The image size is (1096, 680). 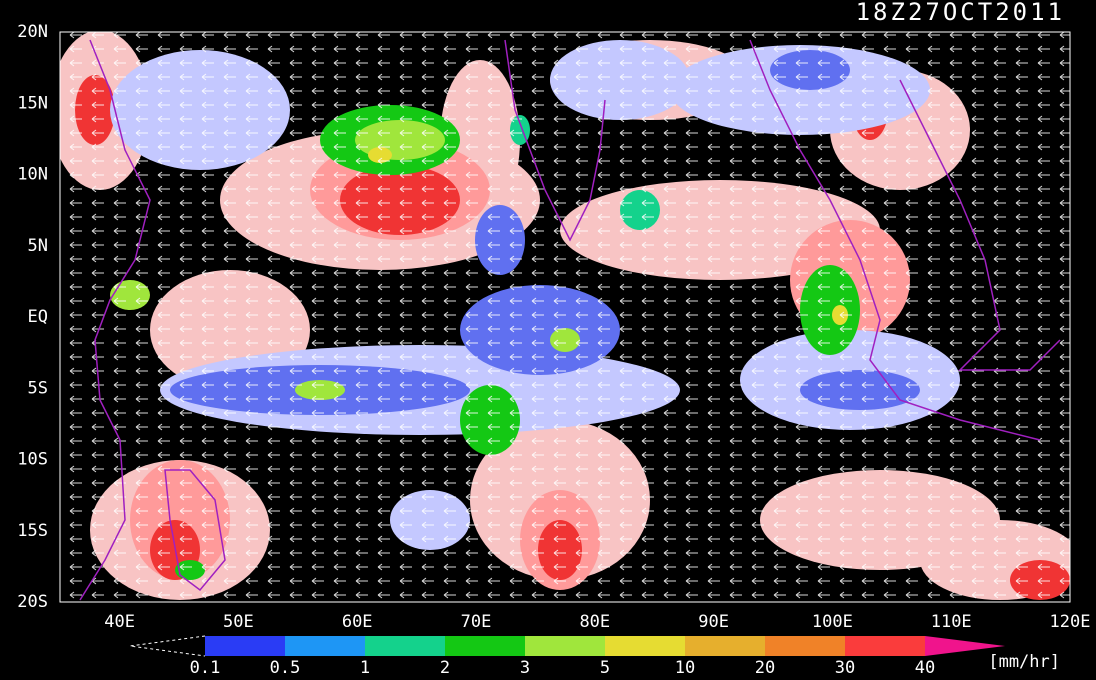 What do you see at coordinates (32, 602) in the screenshot?
I see `lat-label: 20S` at bounding box center [32, 602].